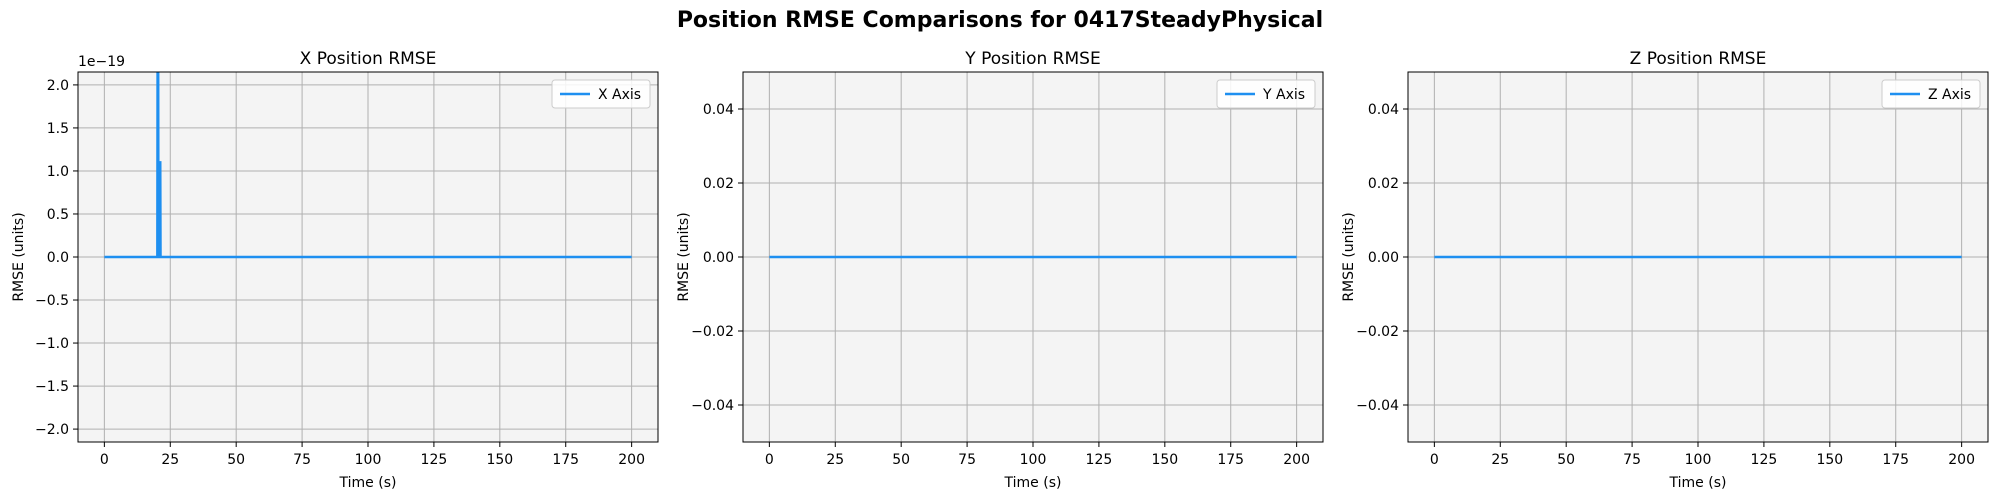 The image size is (2000, 500). I want to click on y-tick-label: 1.5, so click(58, 129).